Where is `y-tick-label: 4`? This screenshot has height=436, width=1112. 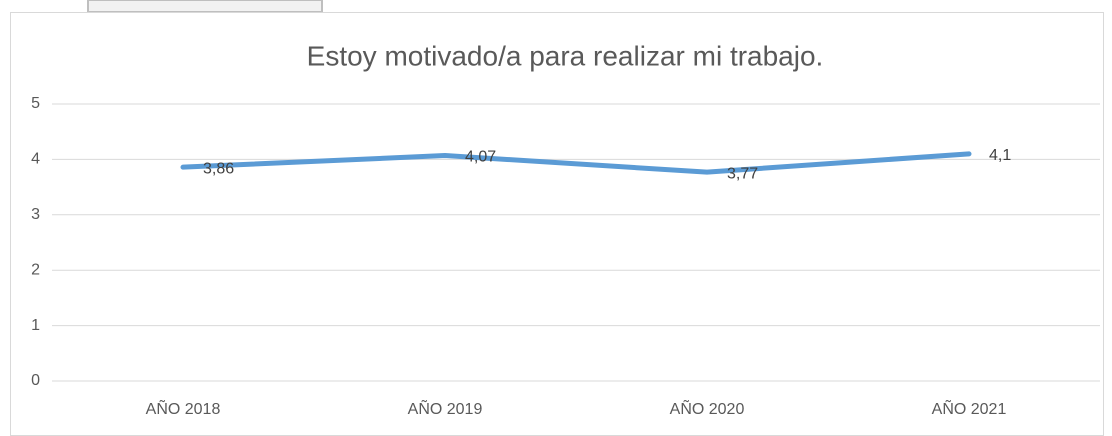 y-tick-label: 4 is located at coordinates (35, 159).